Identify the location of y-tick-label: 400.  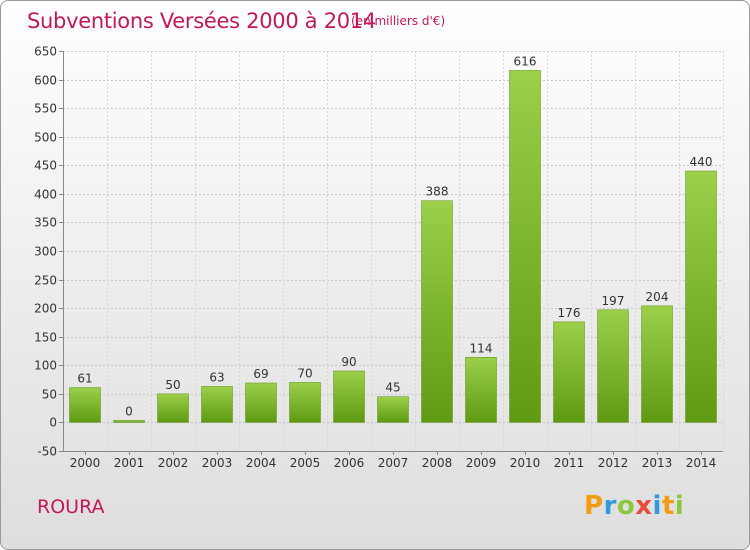
(45, 195).